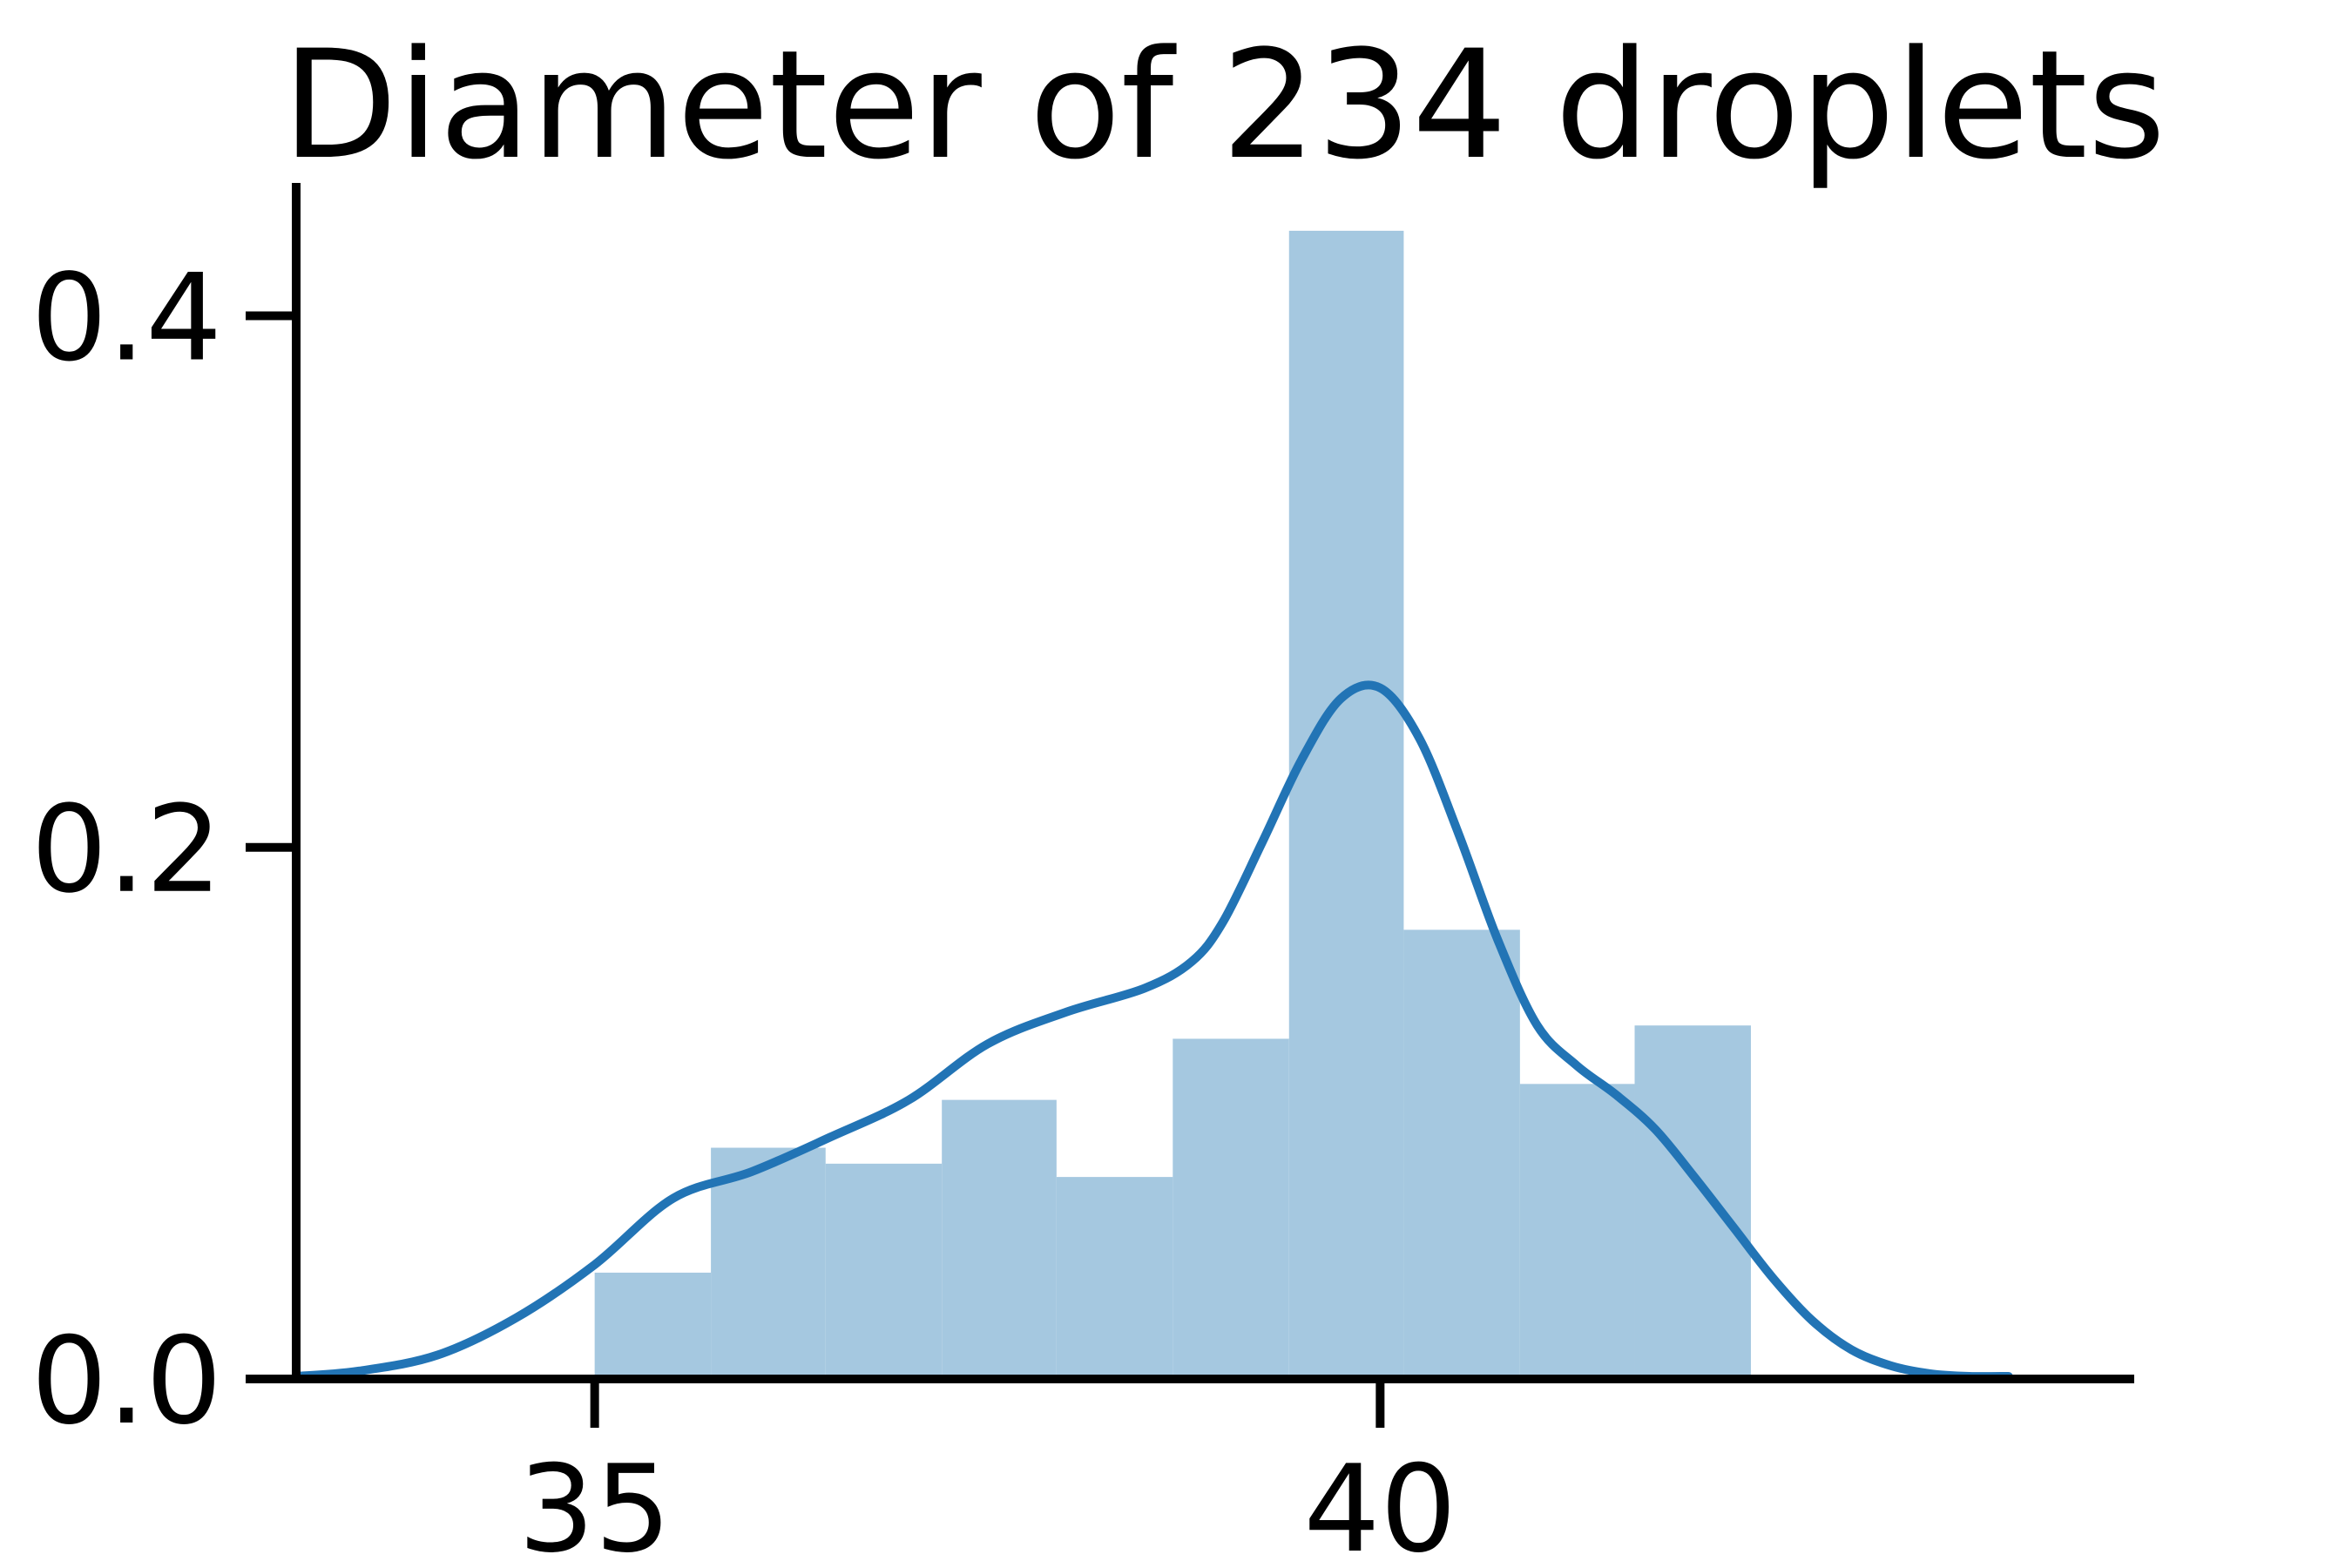 This screenshot has width=2352, height=1568. What do you see at coordinates (1224, 105) in the screenshot?
I see `chart-title: Diameter of 234 droplets` at bounding box center [1224, 105].